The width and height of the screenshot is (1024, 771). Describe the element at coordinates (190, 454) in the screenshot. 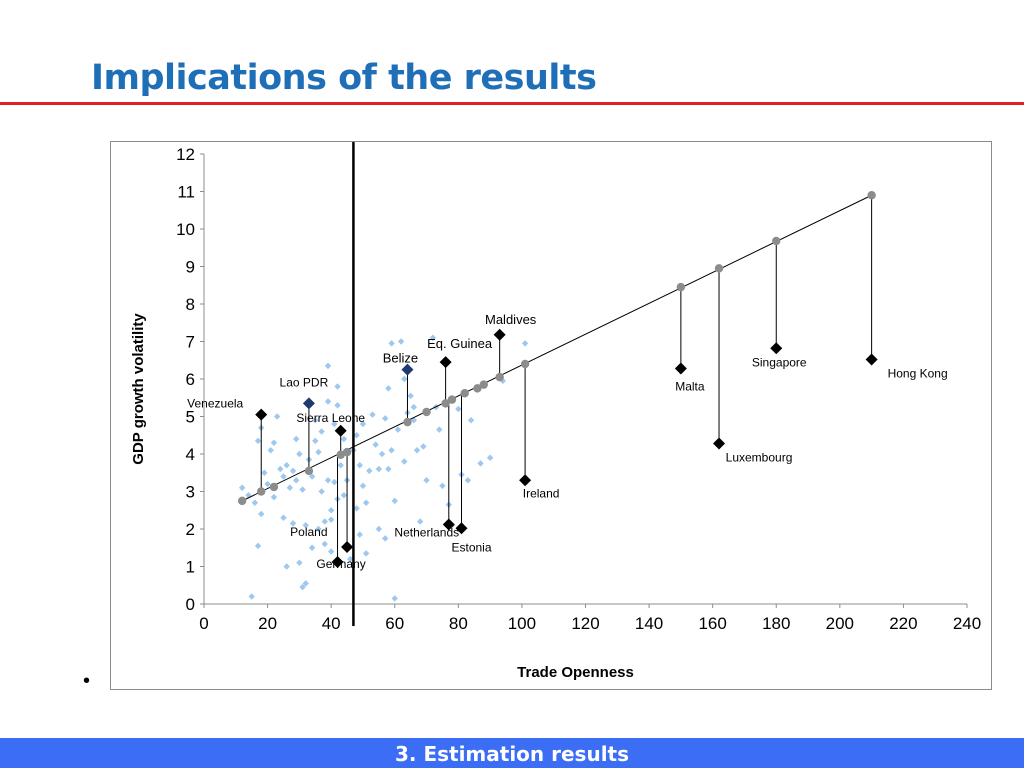

I see `y-tick-label: 4` at that location.